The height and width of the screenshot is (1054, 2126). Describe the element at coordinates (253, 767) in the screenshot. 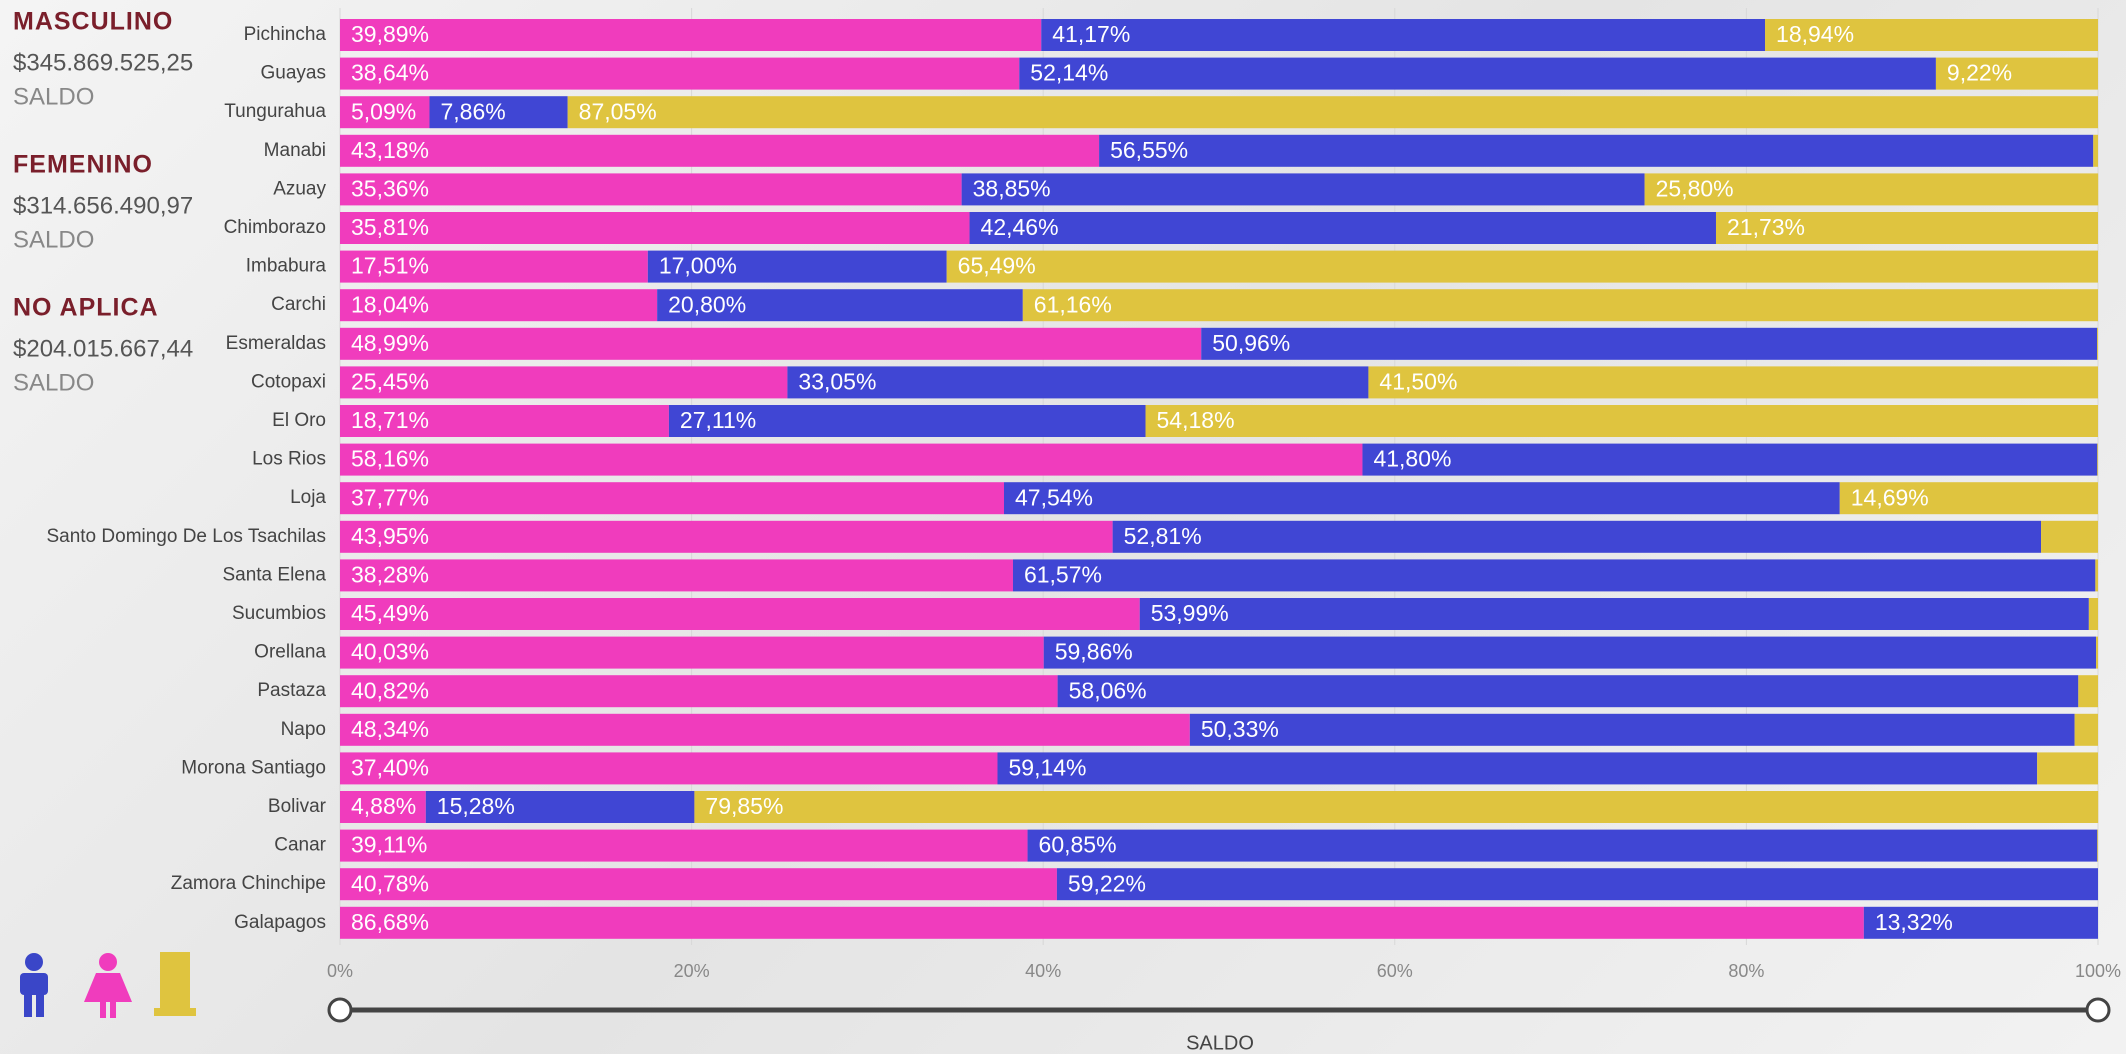

I see `y-tick-label: Morona Santiago` at that location.